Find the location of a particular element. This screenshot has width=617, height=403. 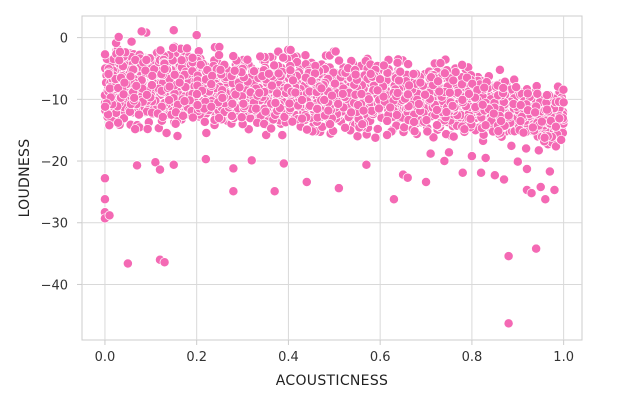

y-tick-label: −30 is located at coordinates (54, 224).